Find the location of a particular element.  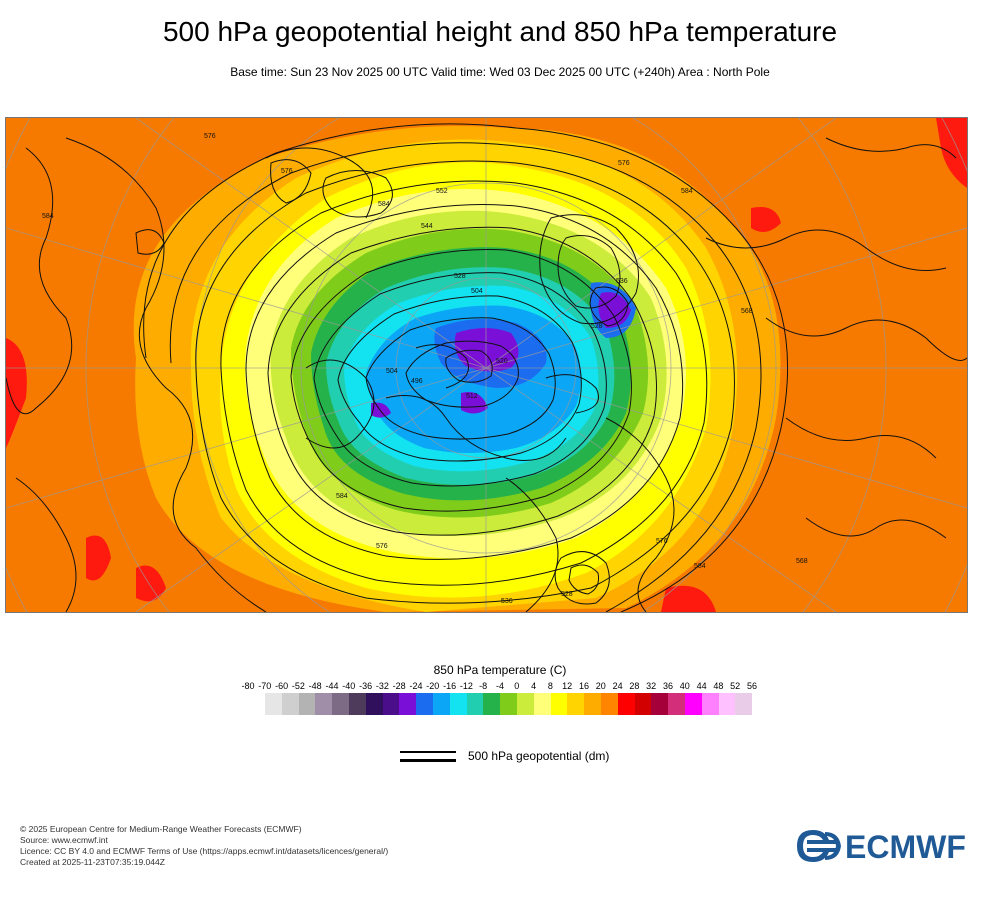

legend-tick-label: -16 is located at coordinates (450, 686).